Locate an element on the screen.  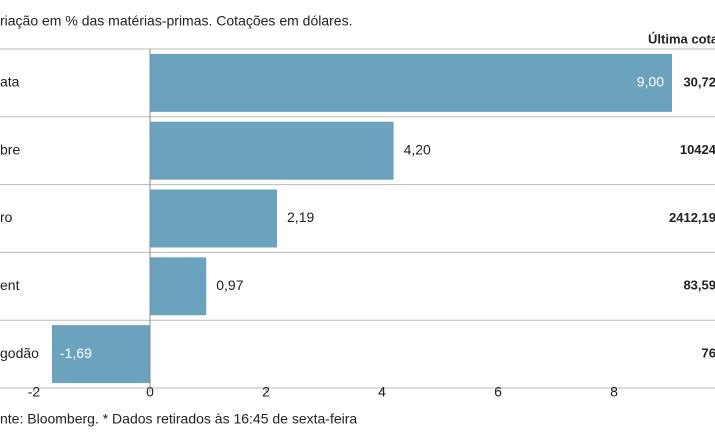
category-label: ent is located at coordinates (10, 285).